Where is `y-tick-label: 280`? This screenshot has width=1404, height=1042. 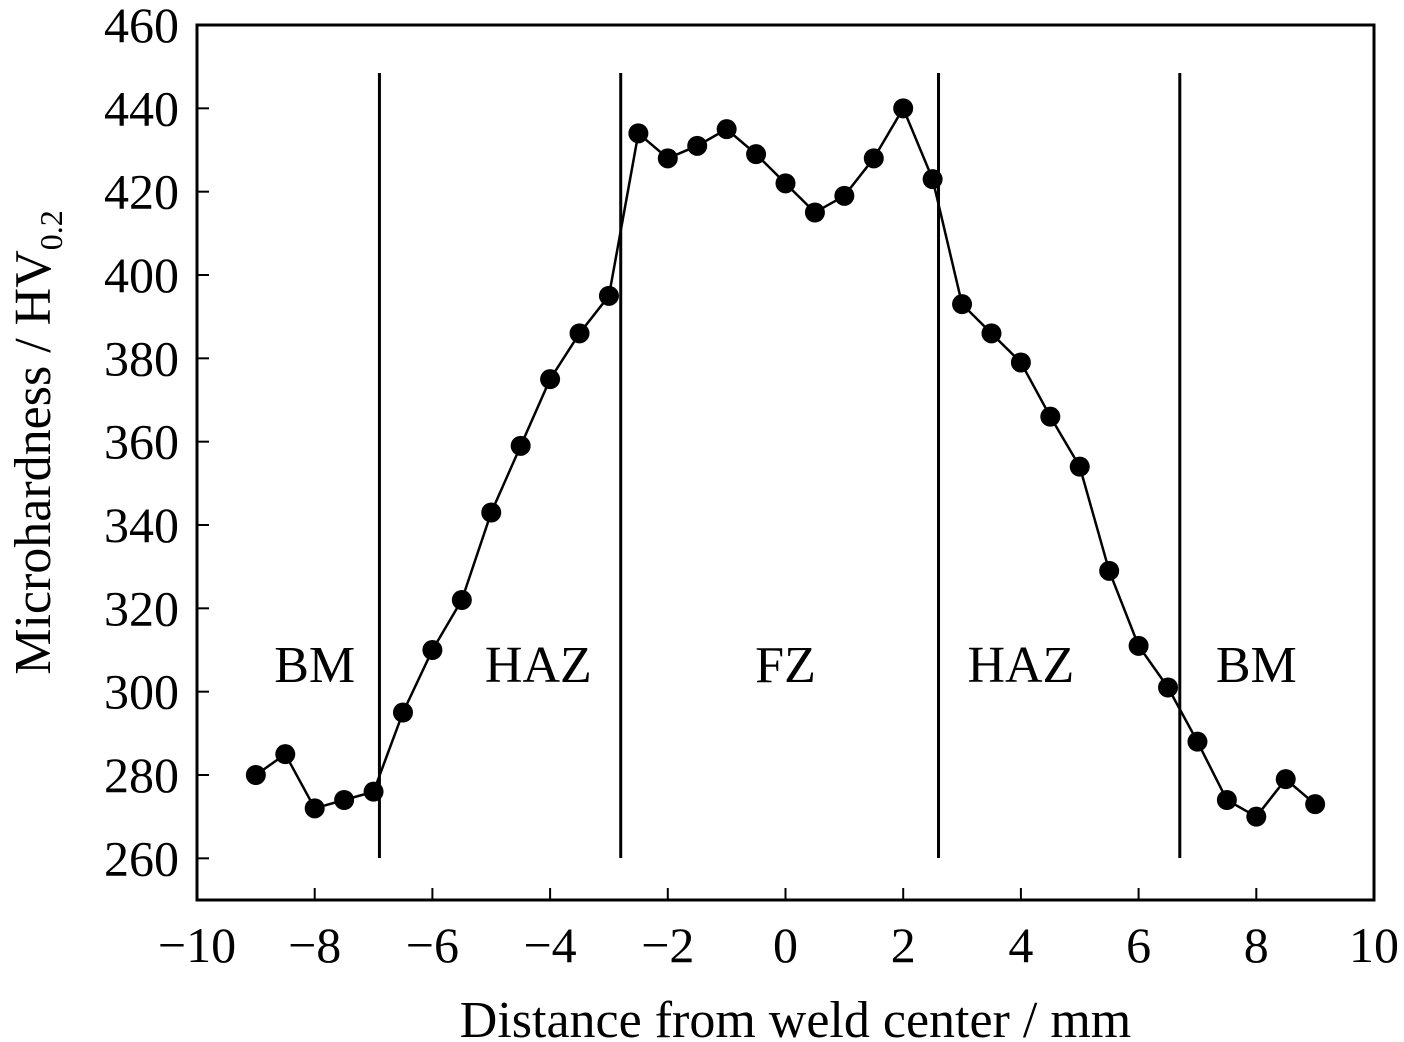
y-tick-label: 280 is located at coordinates (141, 775).